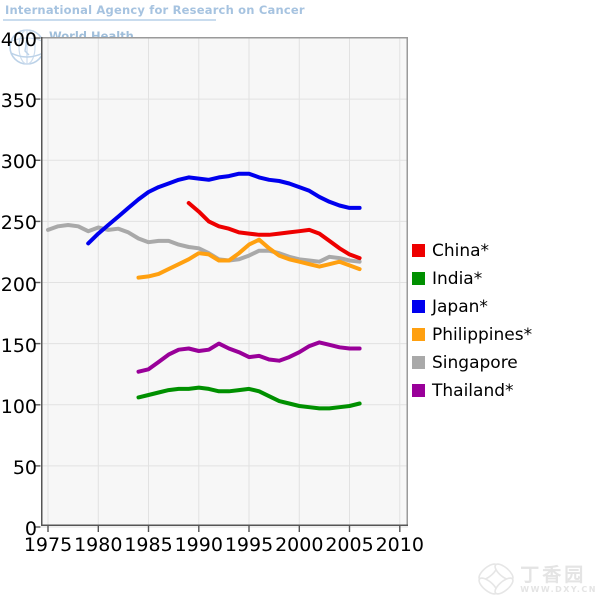  I want to click on legend-item-japan: Japan*, so click(472, 306).